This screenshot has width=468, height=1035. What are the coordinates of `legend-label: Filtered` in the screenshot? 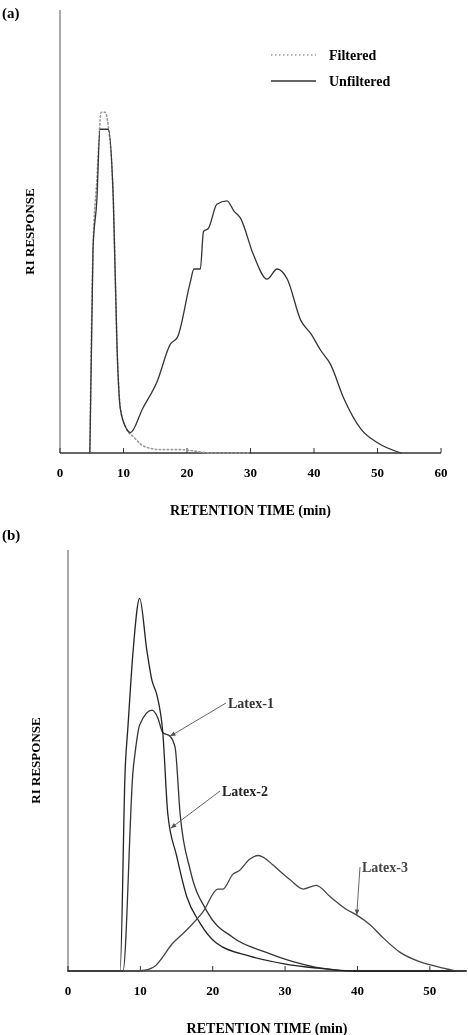 It's located at (353, 55).